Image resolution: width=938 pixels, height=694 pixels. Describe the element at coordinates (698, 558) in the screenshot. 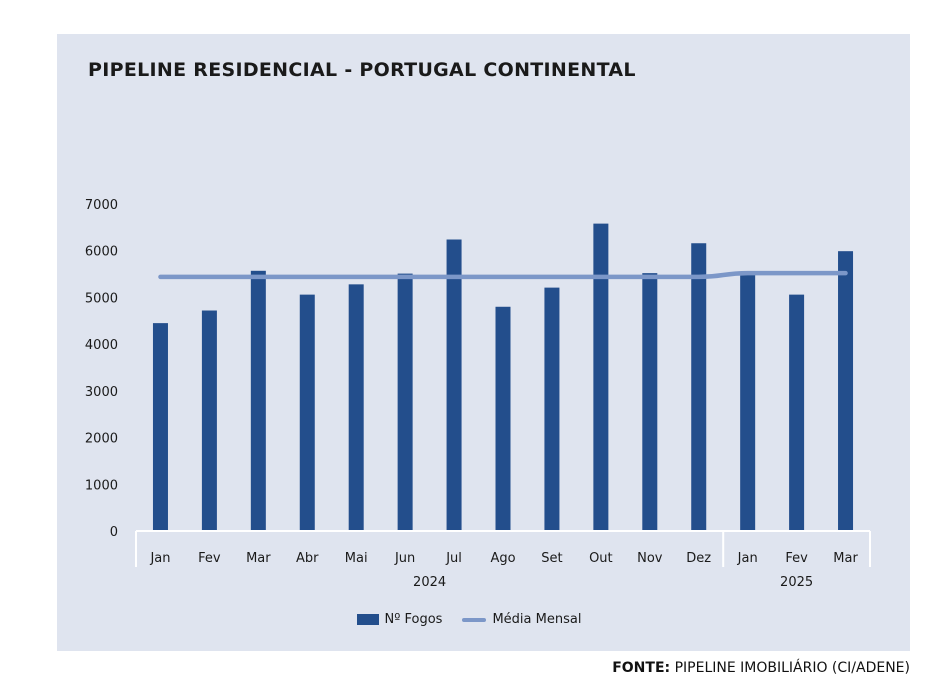

I see `x-tick-label: Dez` at that location.